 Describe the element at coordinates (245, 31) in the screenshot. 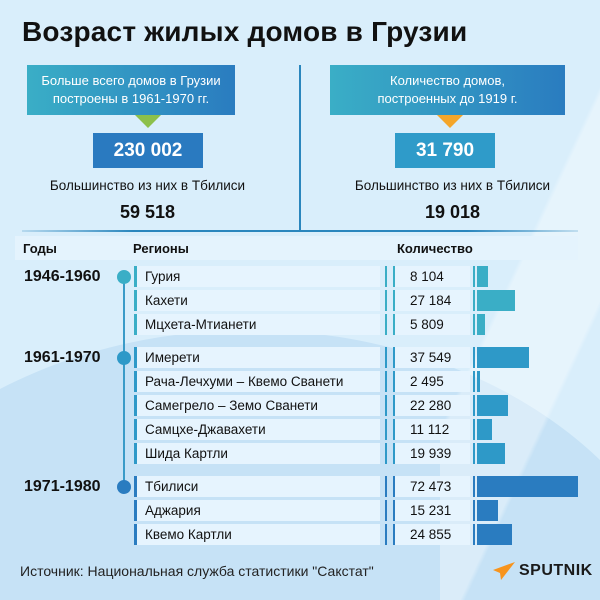

I see `page-title: Возраст жилых домов в Грузии` at that location.